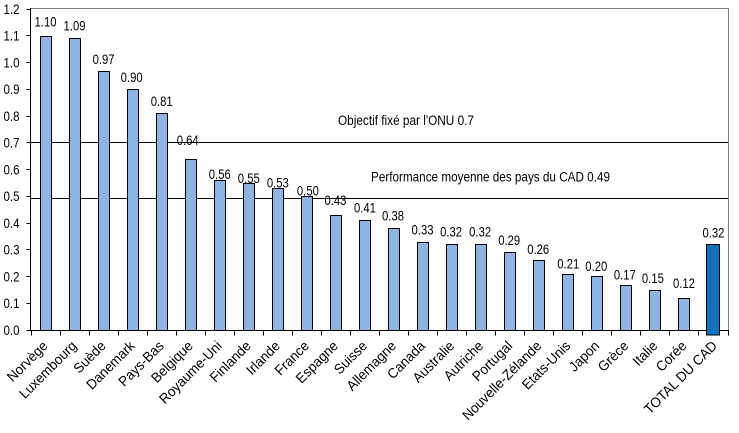 Image resolution: width=739 pixels, height=433 pixels. I want to click on svg-text: 0.26, so click(538, 249).